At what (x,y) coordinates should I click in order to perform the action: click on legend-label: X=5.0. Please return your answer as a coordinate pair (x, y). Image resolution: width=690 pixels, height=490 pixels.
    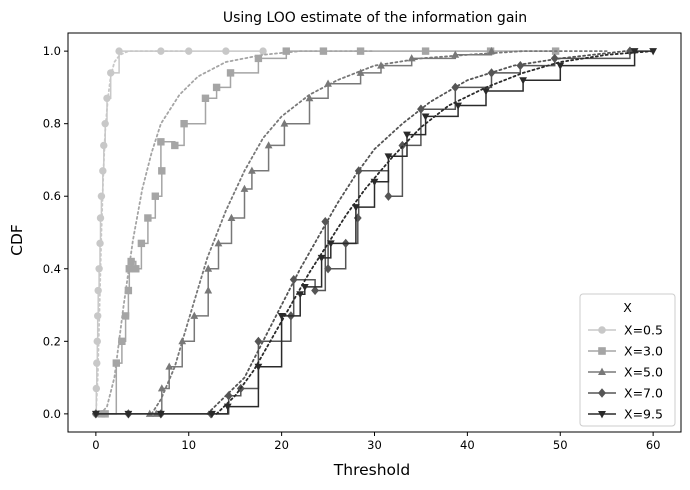
    Looking at the image, I should click on (643, 372).